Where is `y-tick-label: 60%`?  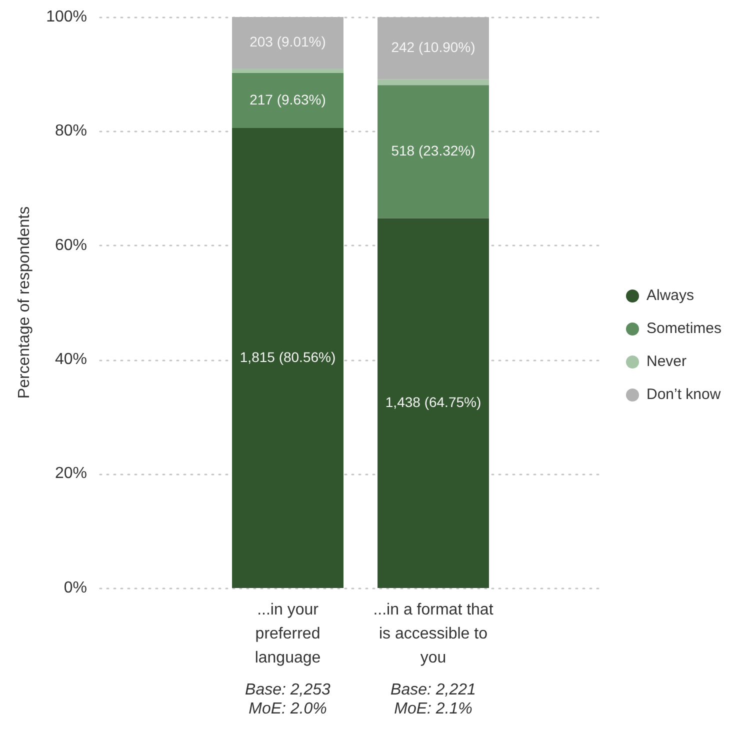 y-tick-label: 60% is located at coordinates (70, 245).